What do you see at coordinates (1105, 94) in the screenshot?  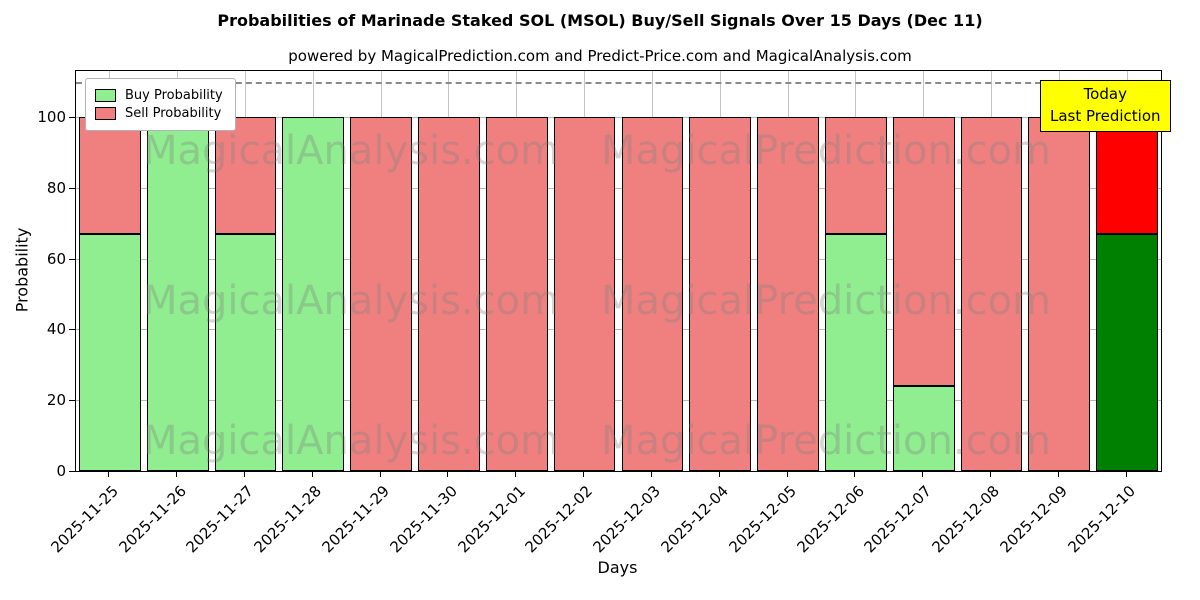 I see `annotation-line1: Today` at bounding box center [1105, 94].